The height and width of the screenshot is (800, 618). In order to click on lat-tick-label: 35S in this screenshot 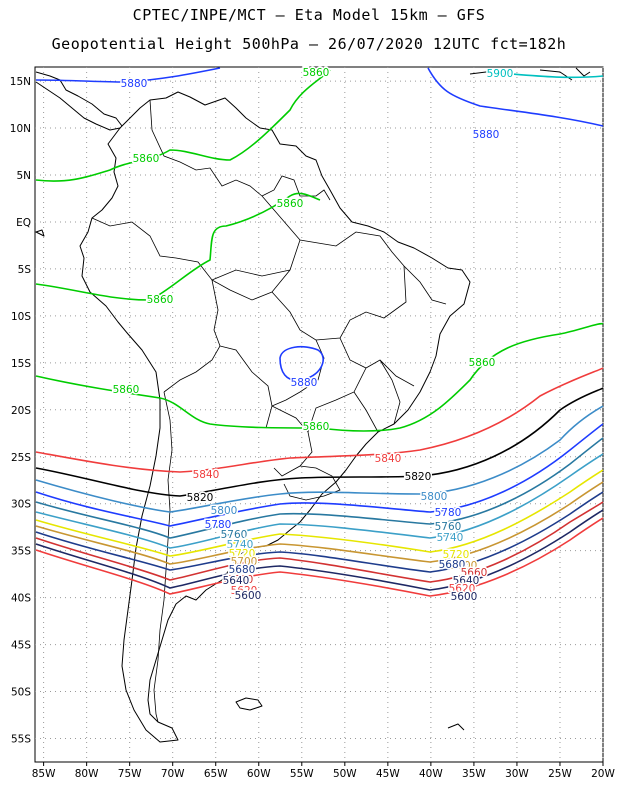, I will do `click(21, 552)`.